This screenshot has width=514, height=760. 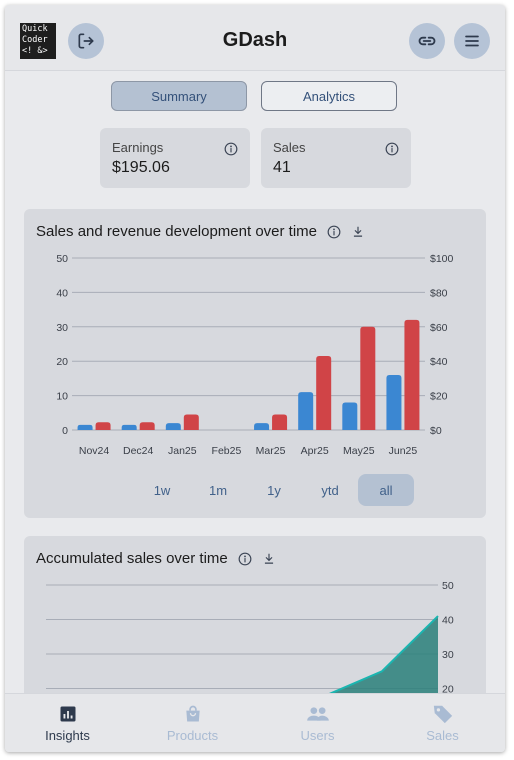 What do you see at coordinates (192, 723) in the screenshot?
I see `nav-item-products: Products` at bounding box center [192, 723].